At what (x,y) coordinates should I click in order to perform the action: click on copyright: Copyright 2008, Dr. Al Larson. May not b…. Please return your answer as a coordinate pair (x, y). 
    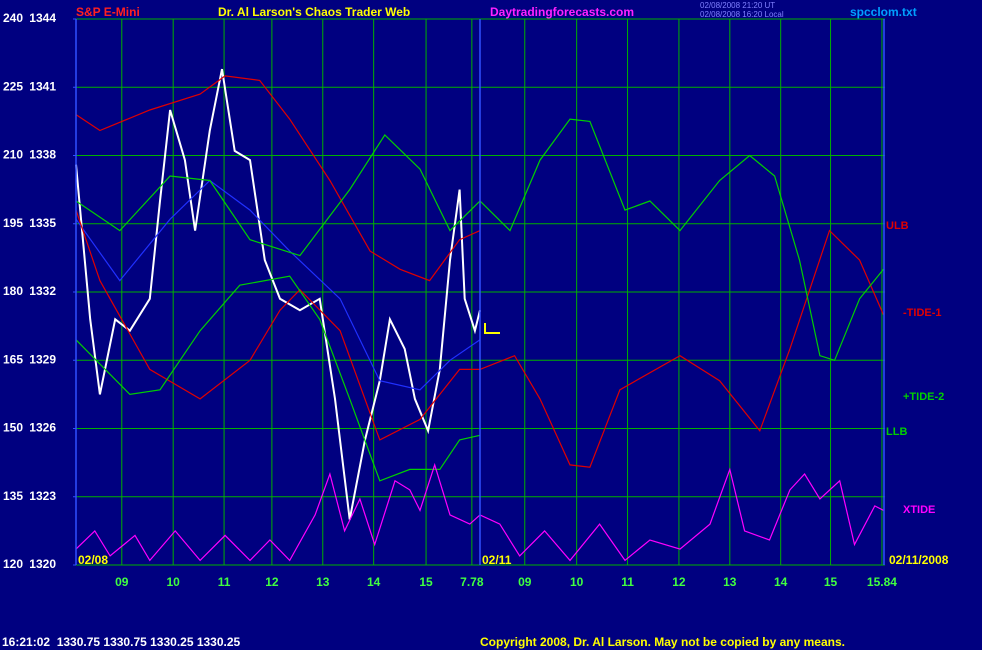
    Looking at the image, I should click on (662, 642).